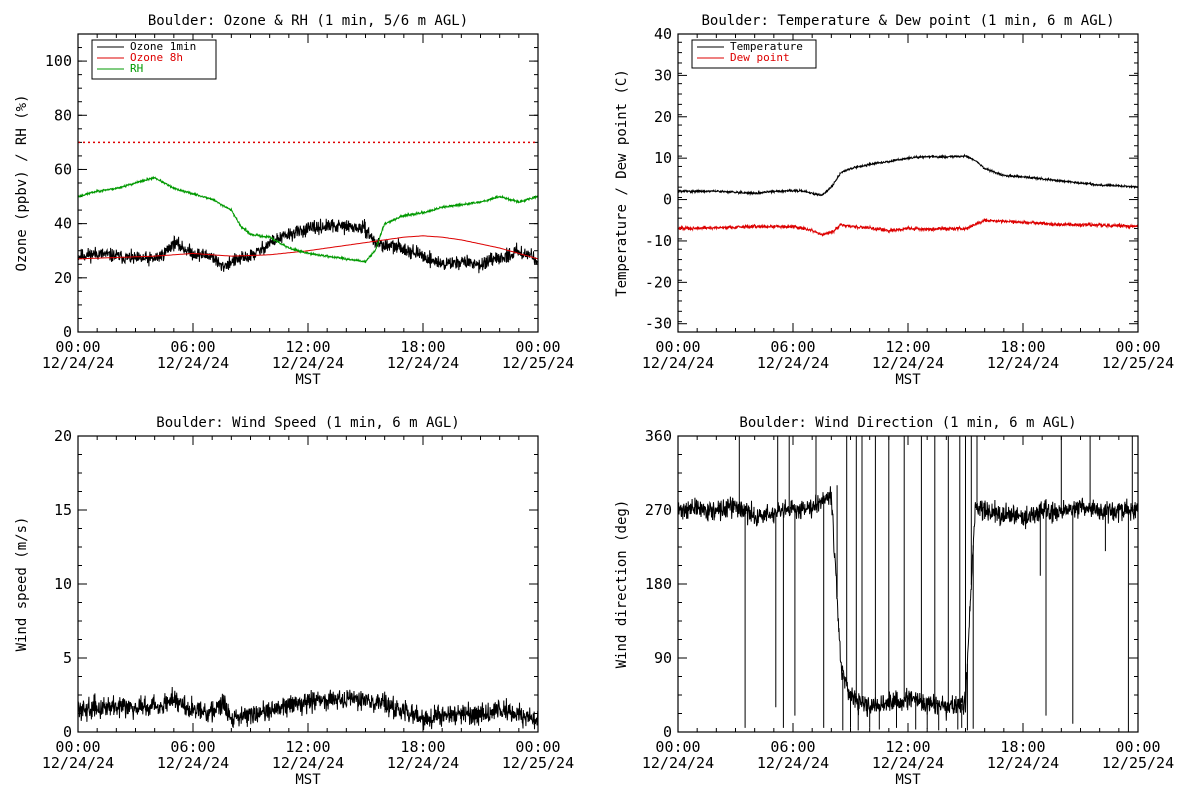 The image size is (1200, 800). Describe the element at coordinates (663, 658) in the screenshot. I see `y-tick-label: 90` at that location.